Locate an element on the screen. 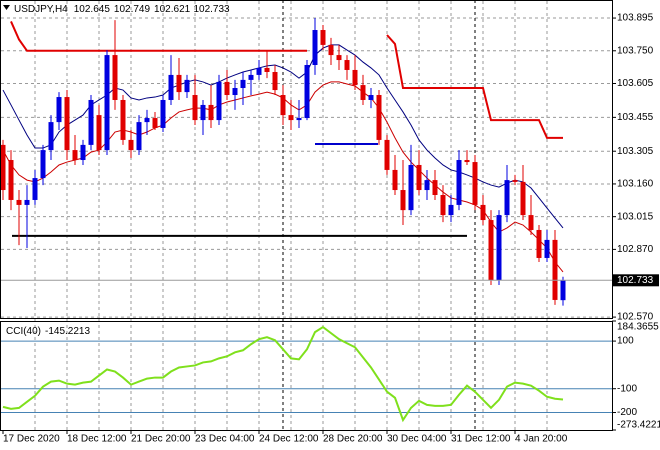  y-tick-label: -100 is located at coordinates (627, 388).